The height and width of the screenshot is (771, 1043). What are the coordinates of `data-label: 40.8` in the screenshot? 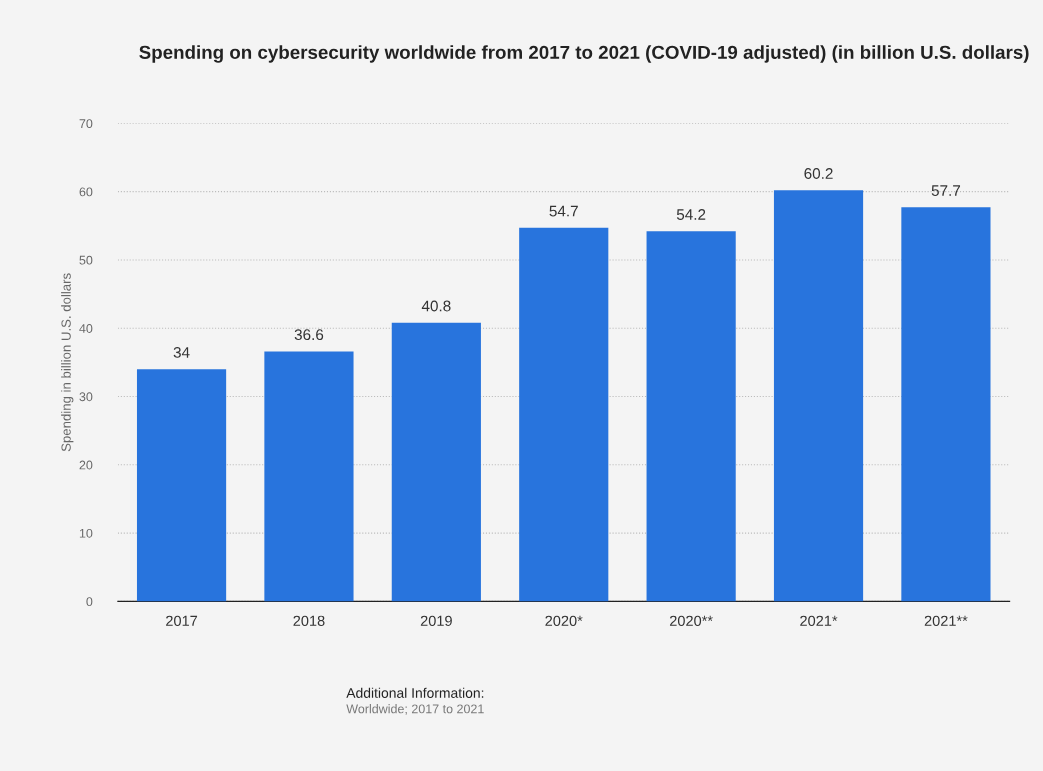 It's located at (436, 306).